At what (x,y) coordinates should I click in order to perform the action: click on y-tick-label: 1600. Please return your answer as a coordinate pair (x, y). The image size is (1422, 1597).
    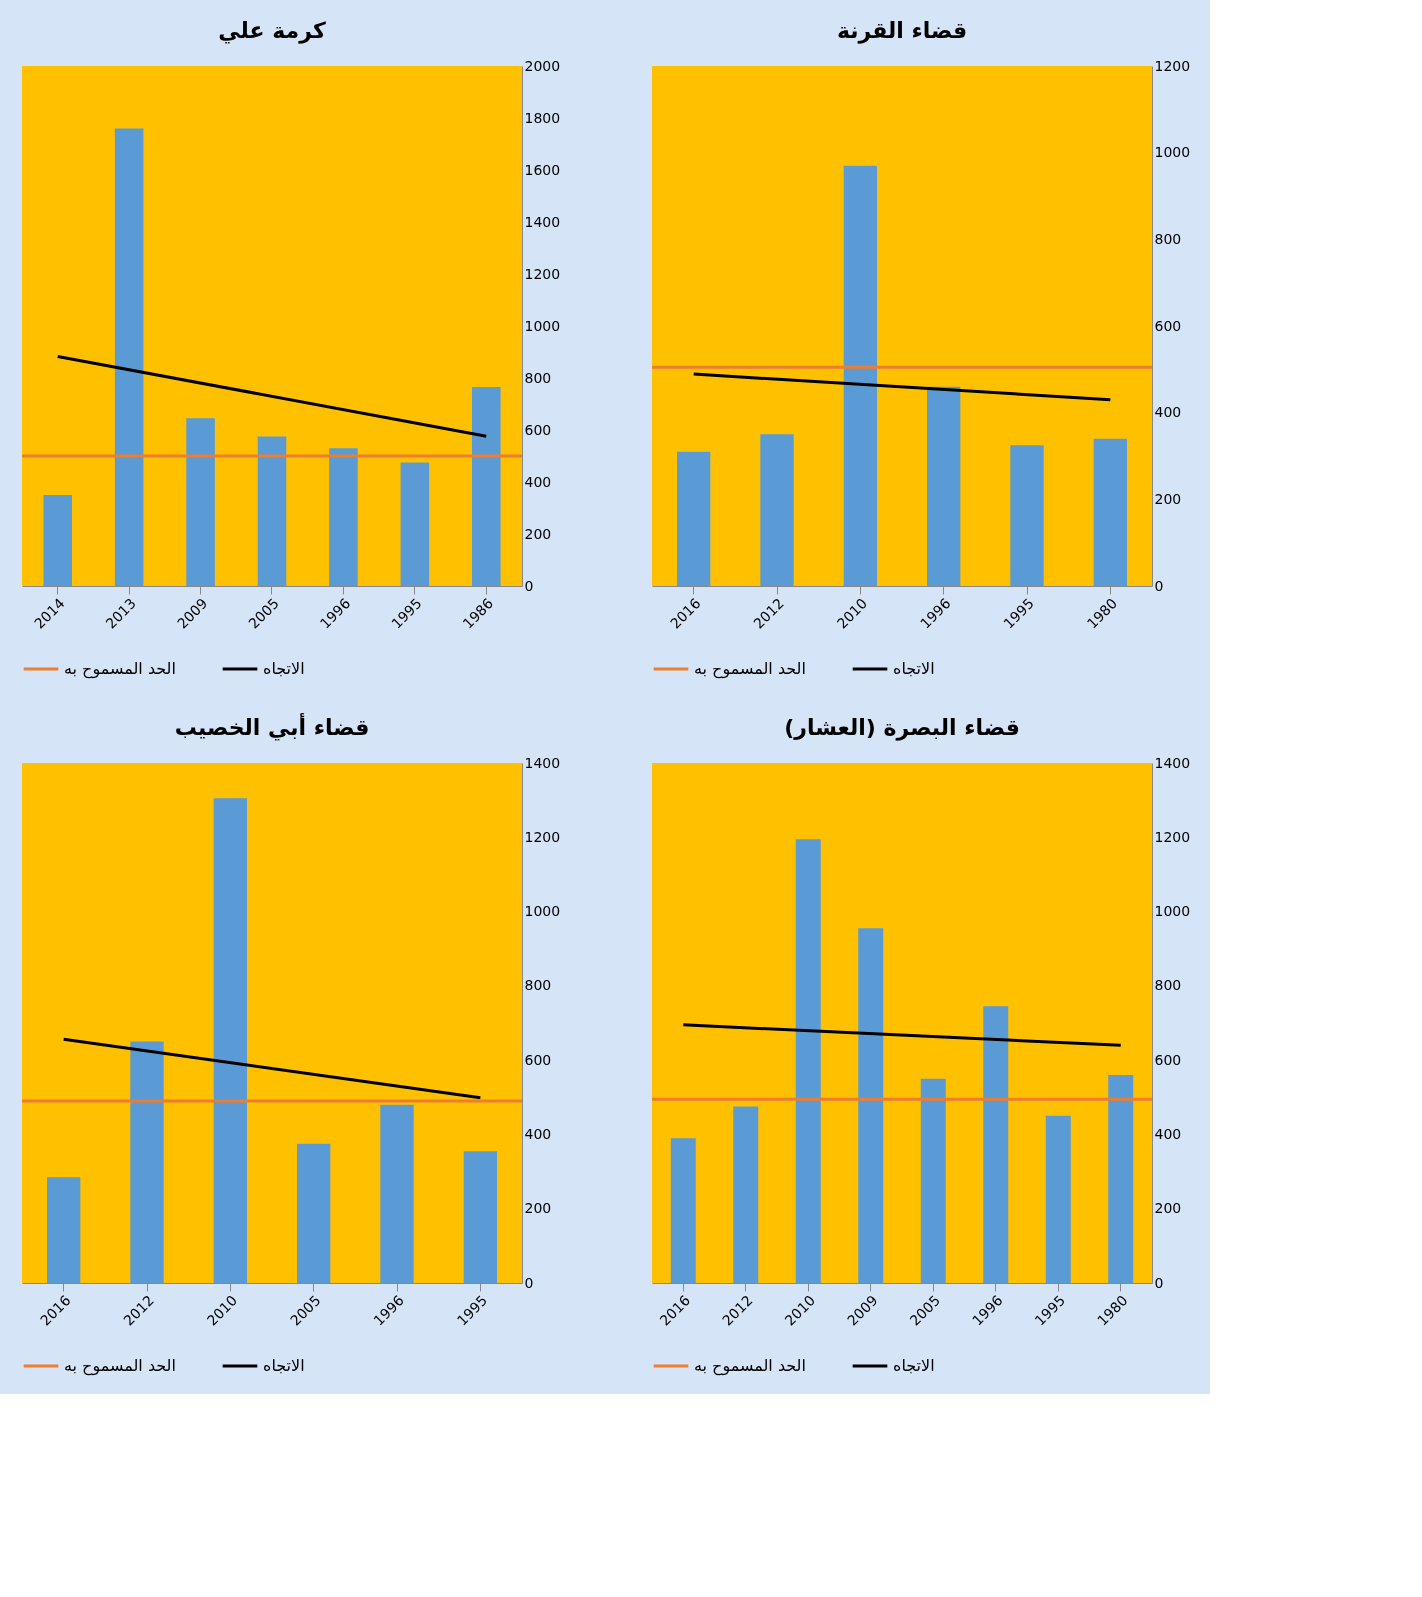
    Looking at the image, I should click on (542, 169).